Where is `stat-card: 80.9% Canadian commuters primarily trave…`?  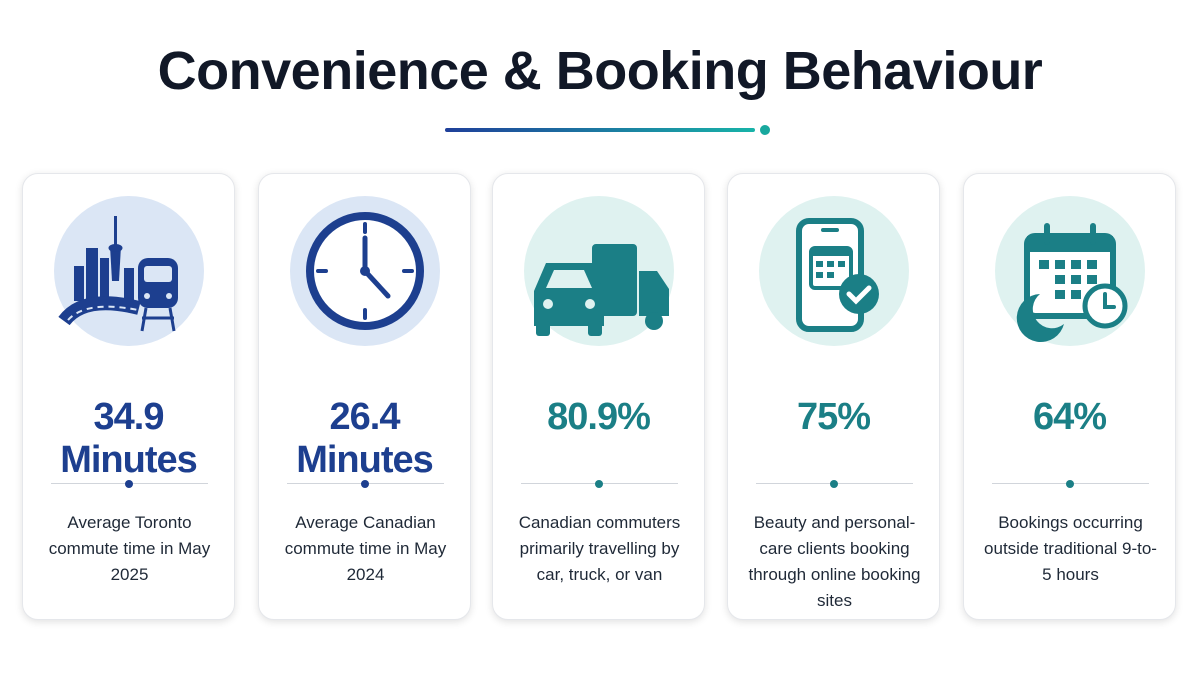 stat-card: 80.9% Canadian commuters primarily trave… is located at coordinates (598, 396).